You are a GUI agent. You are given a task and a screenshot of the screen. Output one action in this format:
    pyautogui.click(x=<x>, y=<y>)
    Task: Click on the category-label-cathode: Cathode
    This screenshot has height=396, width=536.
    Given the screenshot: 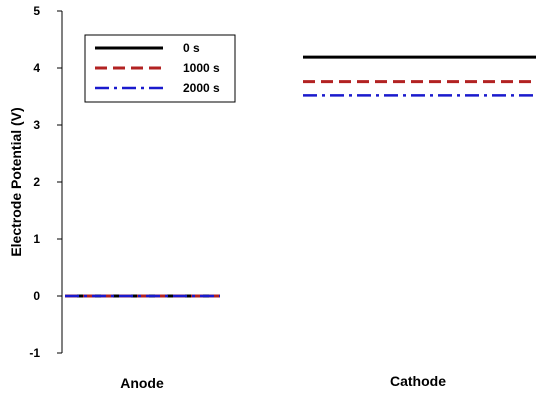 What is the action you would take?
    pyautogui.click(x=418, y=381)
    